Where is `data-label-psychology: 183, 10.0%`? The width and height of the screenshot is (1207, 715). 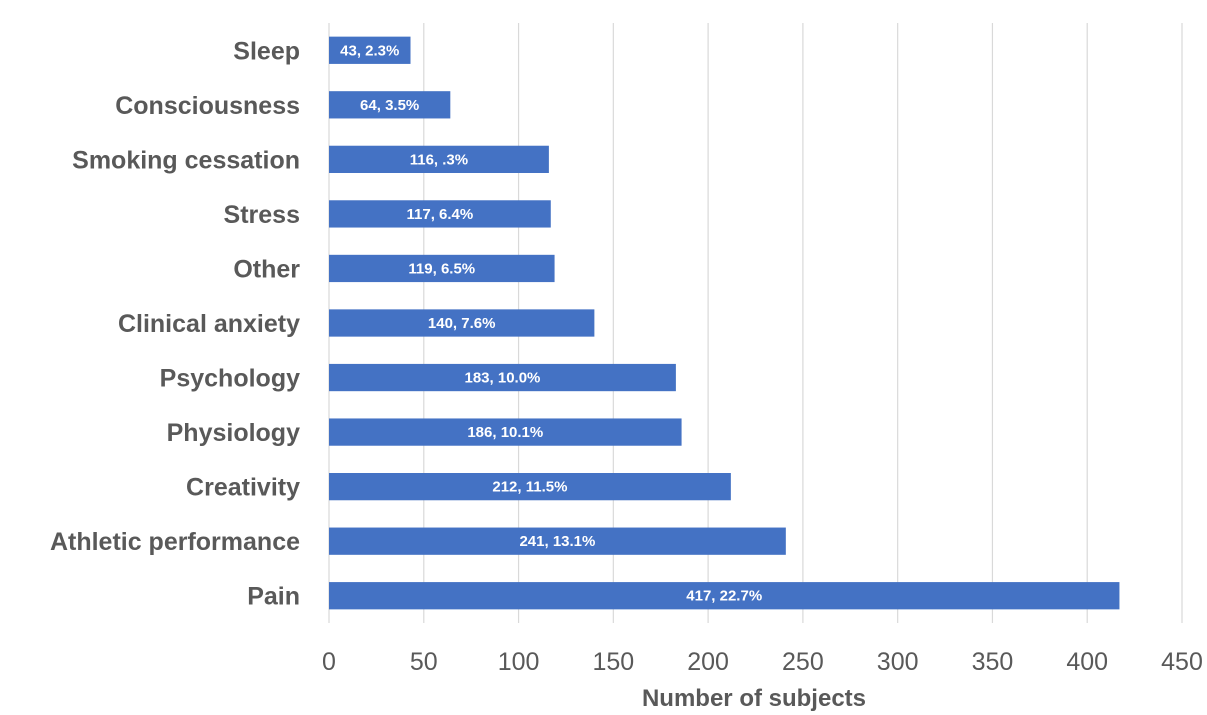 data-label-psychology: 183, 10.0% is located at coordinates (502, 378).